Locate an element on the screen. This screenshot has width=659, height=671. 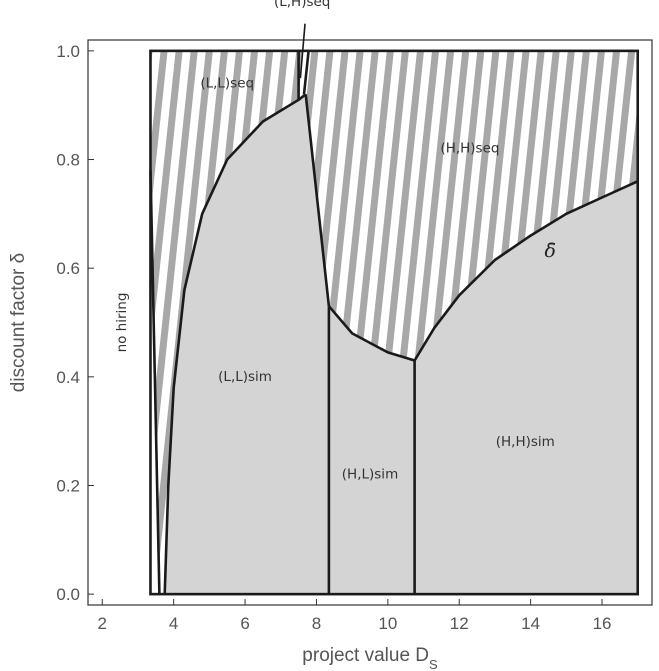
region-label: no hiring is located at coordinates (122, 323).